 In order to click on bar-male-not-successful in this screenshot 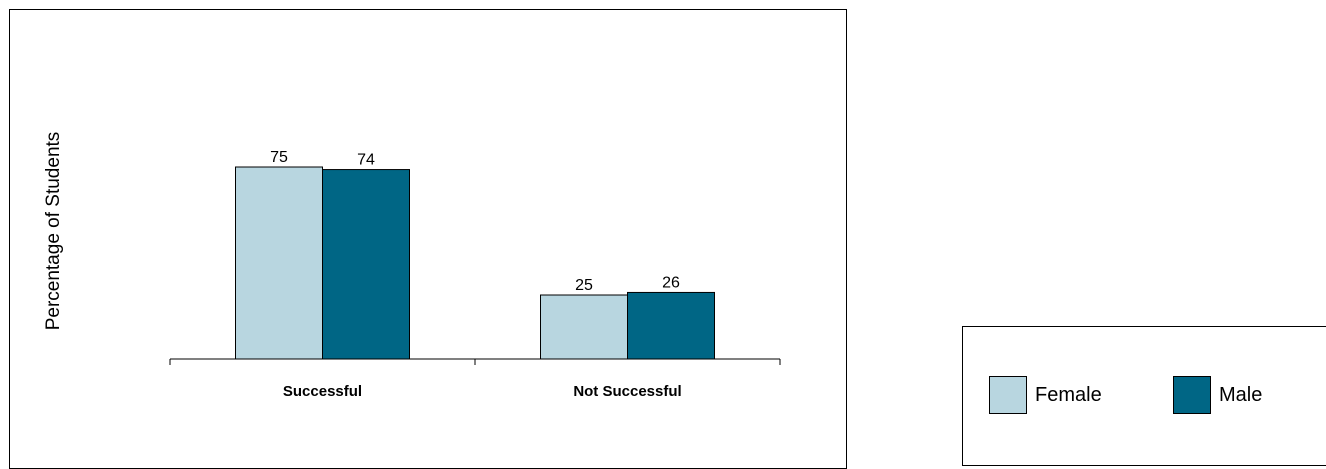, I will do `click(671, 325)`.